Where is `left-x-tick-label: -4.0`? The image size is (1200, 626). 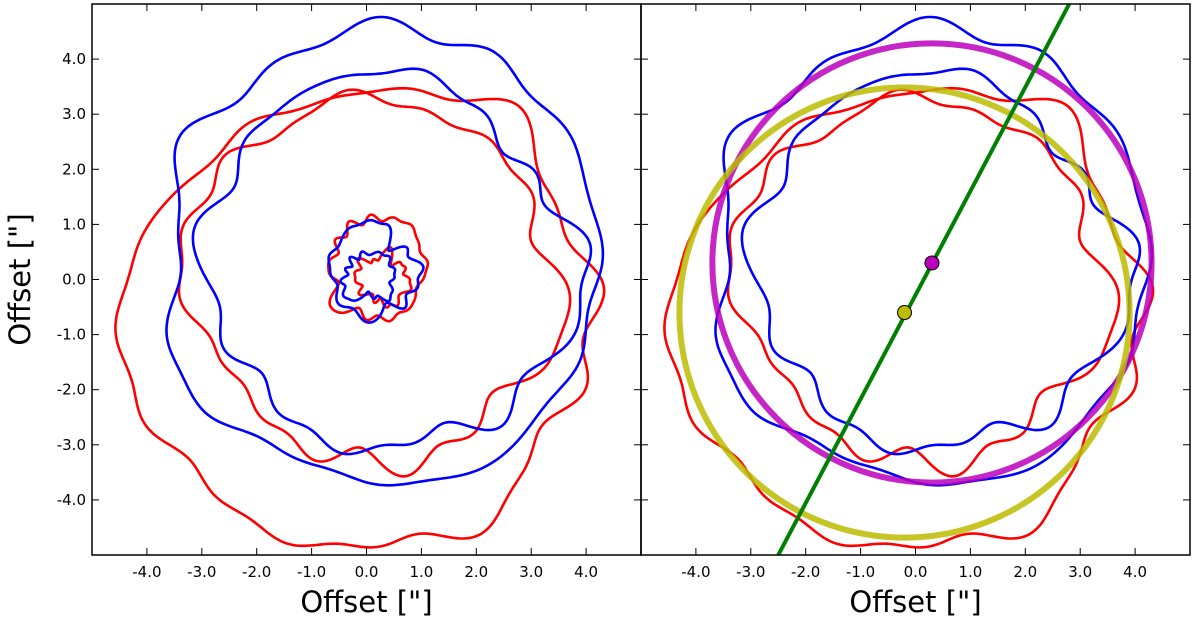
left-x-tick-label: -4.0 is located at coordinates (146, 572).